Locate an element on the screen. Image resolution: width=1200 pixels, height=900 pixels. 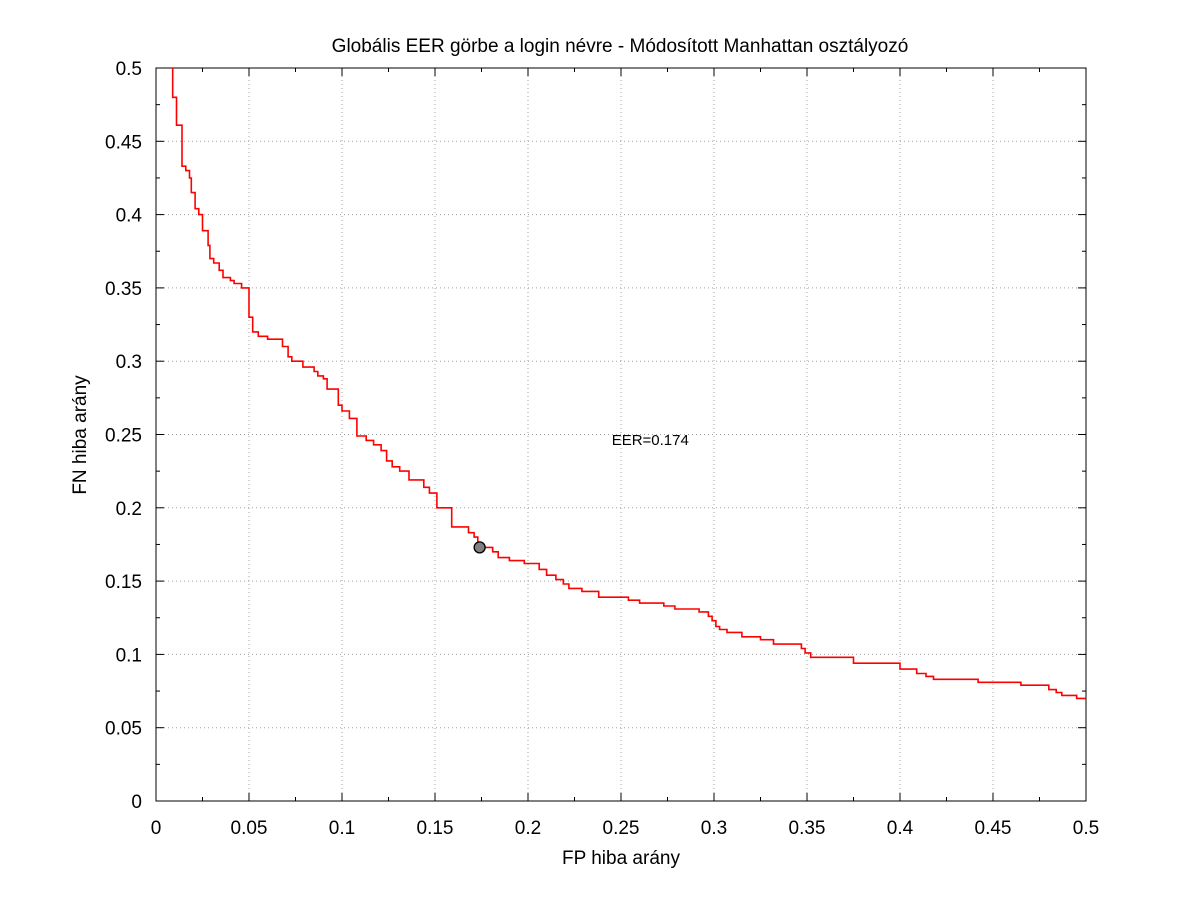
x-tick-label: 0.1 is located at coordinates (342, 828).